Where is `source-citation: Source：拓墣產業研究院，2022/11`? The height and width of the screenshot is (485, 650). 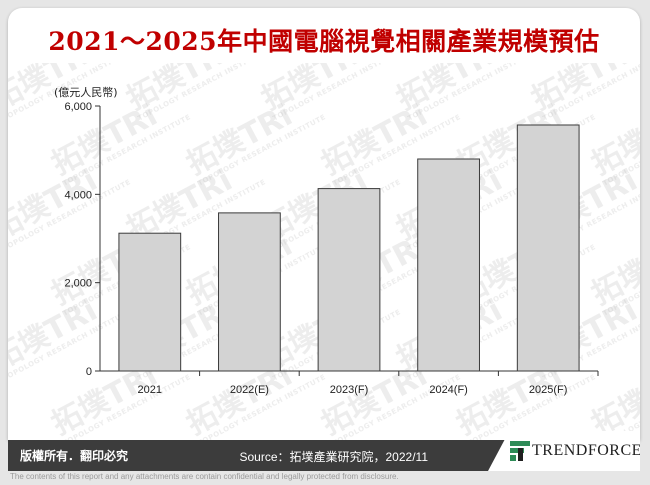
source-citation: Source：拓墣產業研究院，2022/11 is located at coordinates (333, 457).